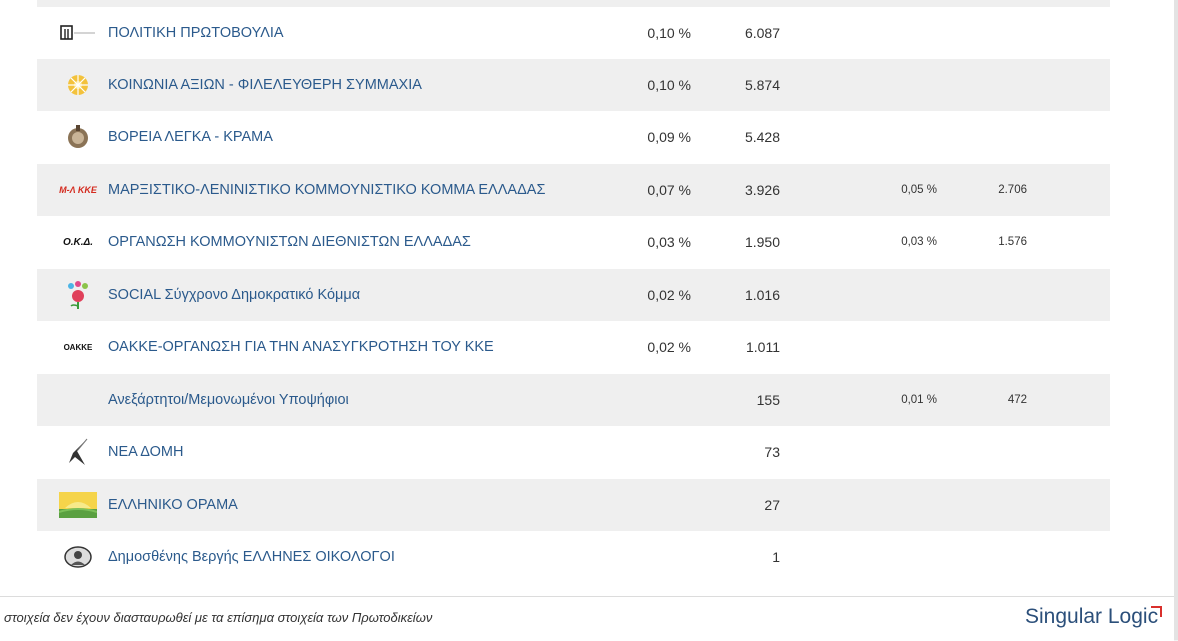 Image resolution: width=1178 pixels, height=641 pixels. I want to click on votes: 1.016, so click(762, 295).